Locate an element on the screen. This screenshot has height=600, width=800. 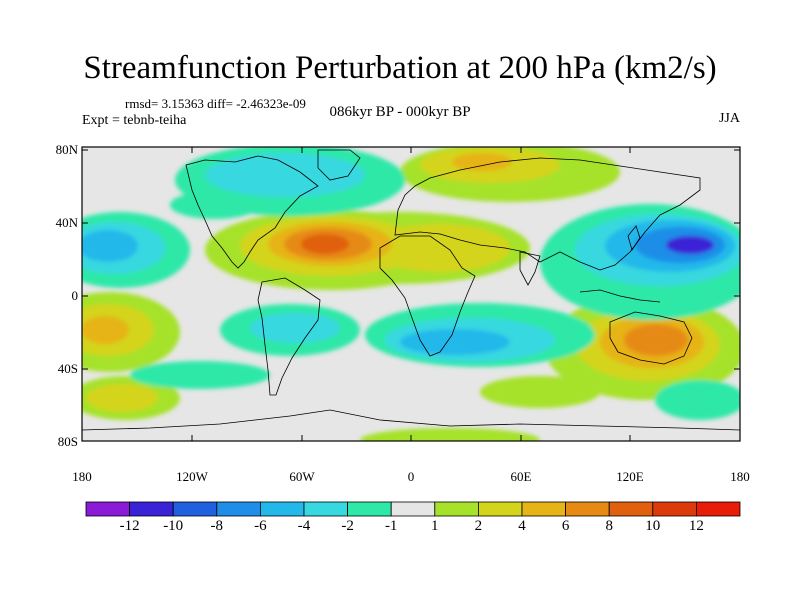
stats-line: rmsd= 3.15363 diff= -2.46323e-09 is located at coordinates (215, 103).